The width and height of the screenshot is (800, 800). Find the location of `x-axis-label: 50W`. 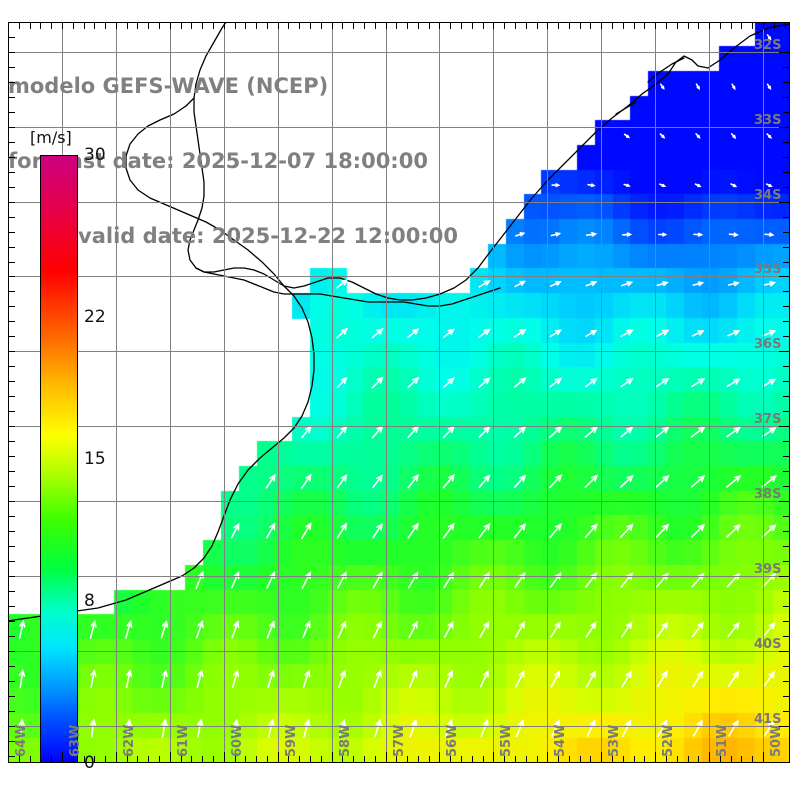

x-axis-label: 50W is located at coordinates (777, 740).